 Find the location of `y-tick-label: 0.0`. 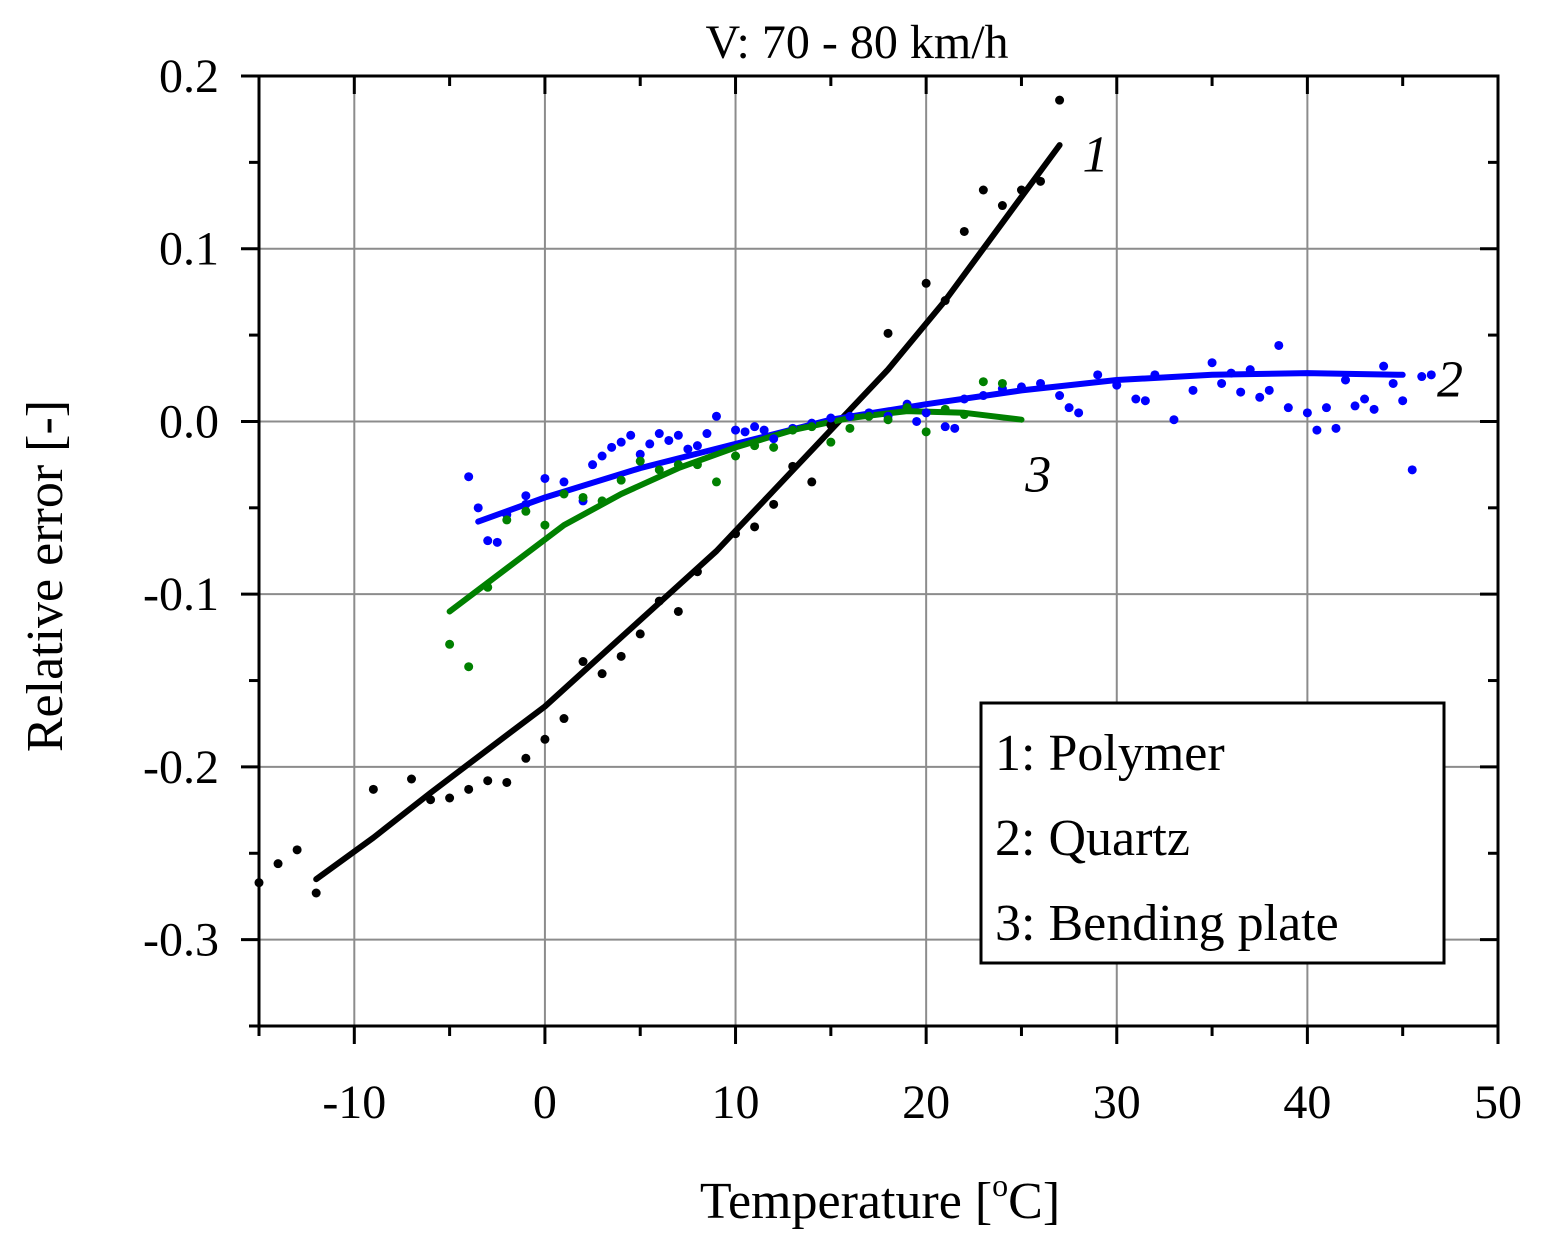

y-tick-label: 0.0 is located at coordinates (189, 421).